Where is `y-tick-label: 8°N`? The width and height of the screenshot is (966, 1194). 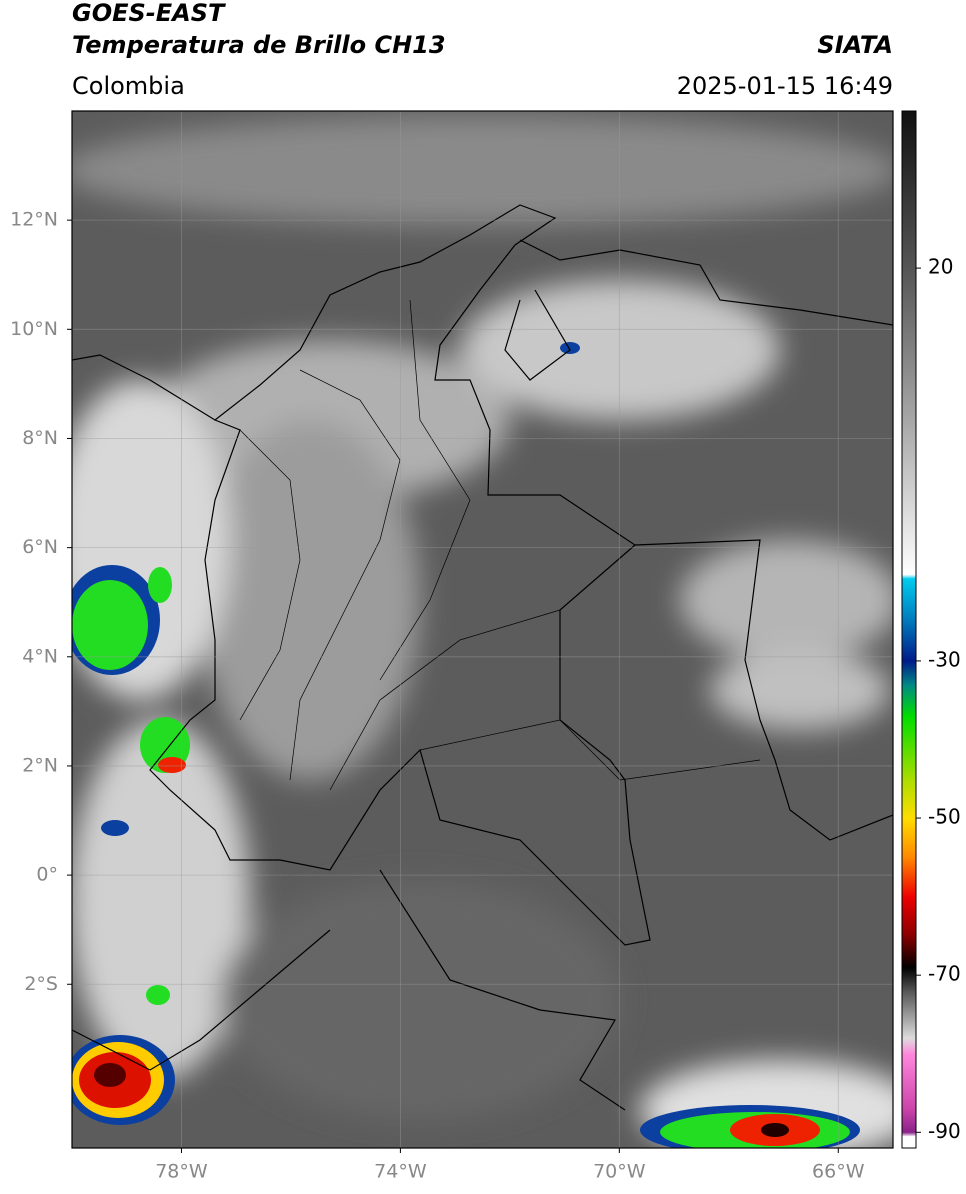 y-tick-label: 8°N is located at coordinates (40, 438).